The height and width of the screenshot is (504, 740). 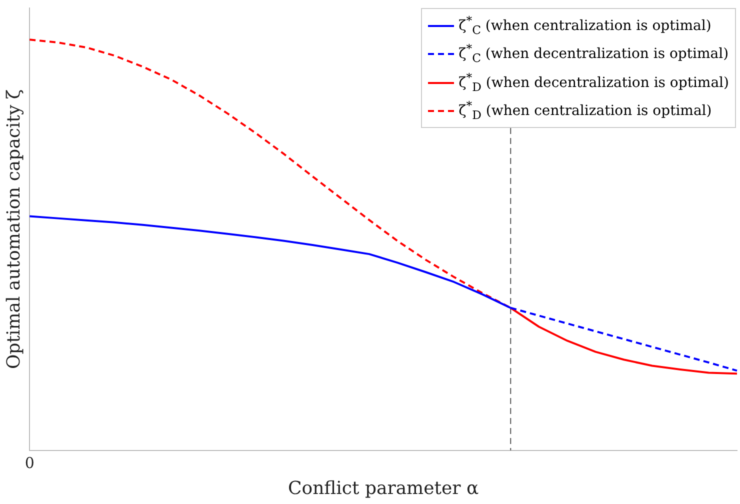 I want to click on legend-label: ζ$^{*}$$_{C}$ (when decentralization is optimal), so click(x=593, y=53).